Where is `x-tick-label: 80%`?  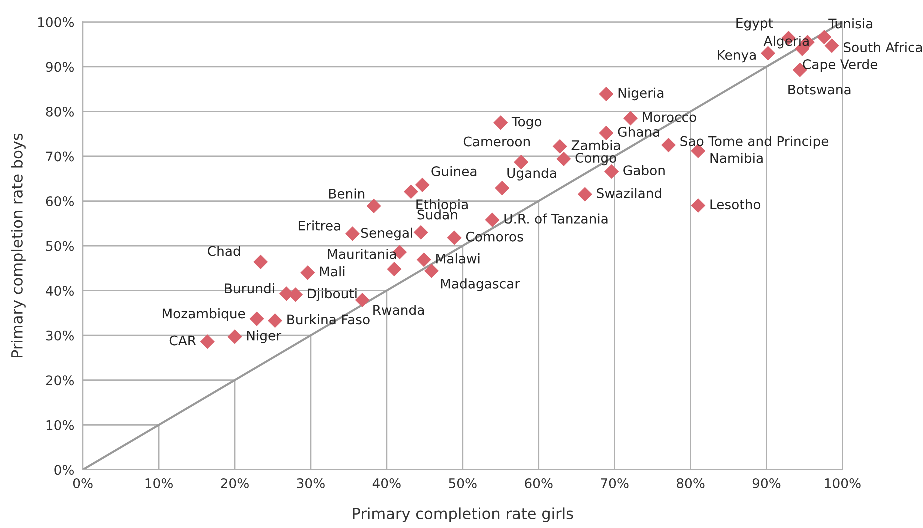
x-tick-label: 80% is located at coordinates (691, 483).